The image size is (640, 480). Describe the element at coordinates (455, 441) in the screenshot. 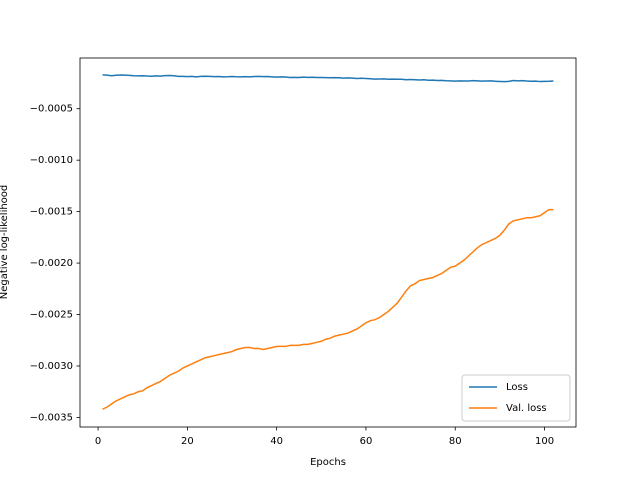

I see `x-tick-label: 80` at that location.